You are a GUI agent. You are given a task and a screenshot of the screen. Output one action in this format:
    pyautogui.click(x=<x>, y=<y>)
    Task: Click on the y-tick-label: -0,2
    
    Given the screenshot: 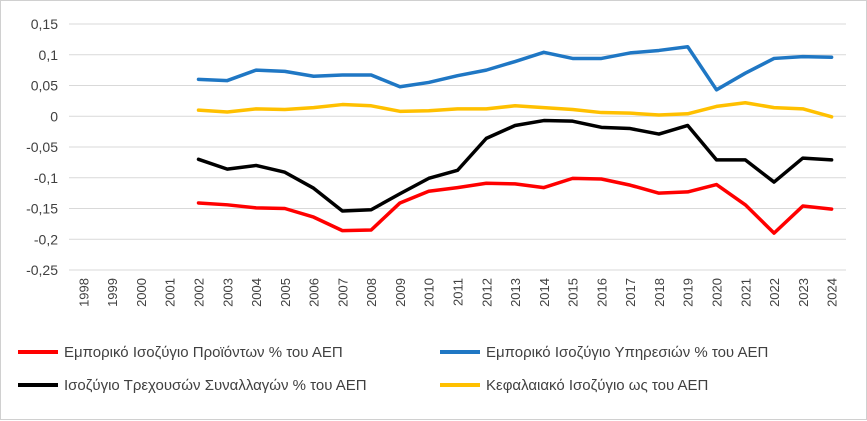 What is the action you would take?
    pyautogui.click(x=46, y=239)
    